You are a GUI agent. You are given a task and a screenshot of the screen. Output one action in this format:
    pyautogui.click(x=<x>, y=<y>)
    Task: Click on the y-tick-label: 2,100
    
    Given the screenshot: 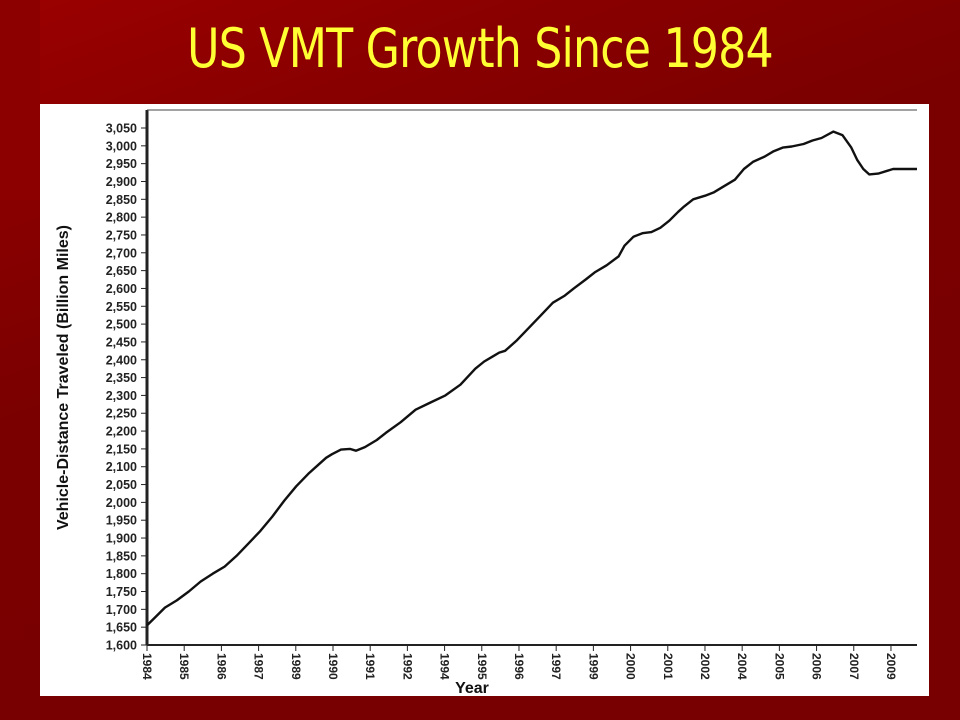 What is the action you would take?
    pyautogui.click(x=121, y=467)
    